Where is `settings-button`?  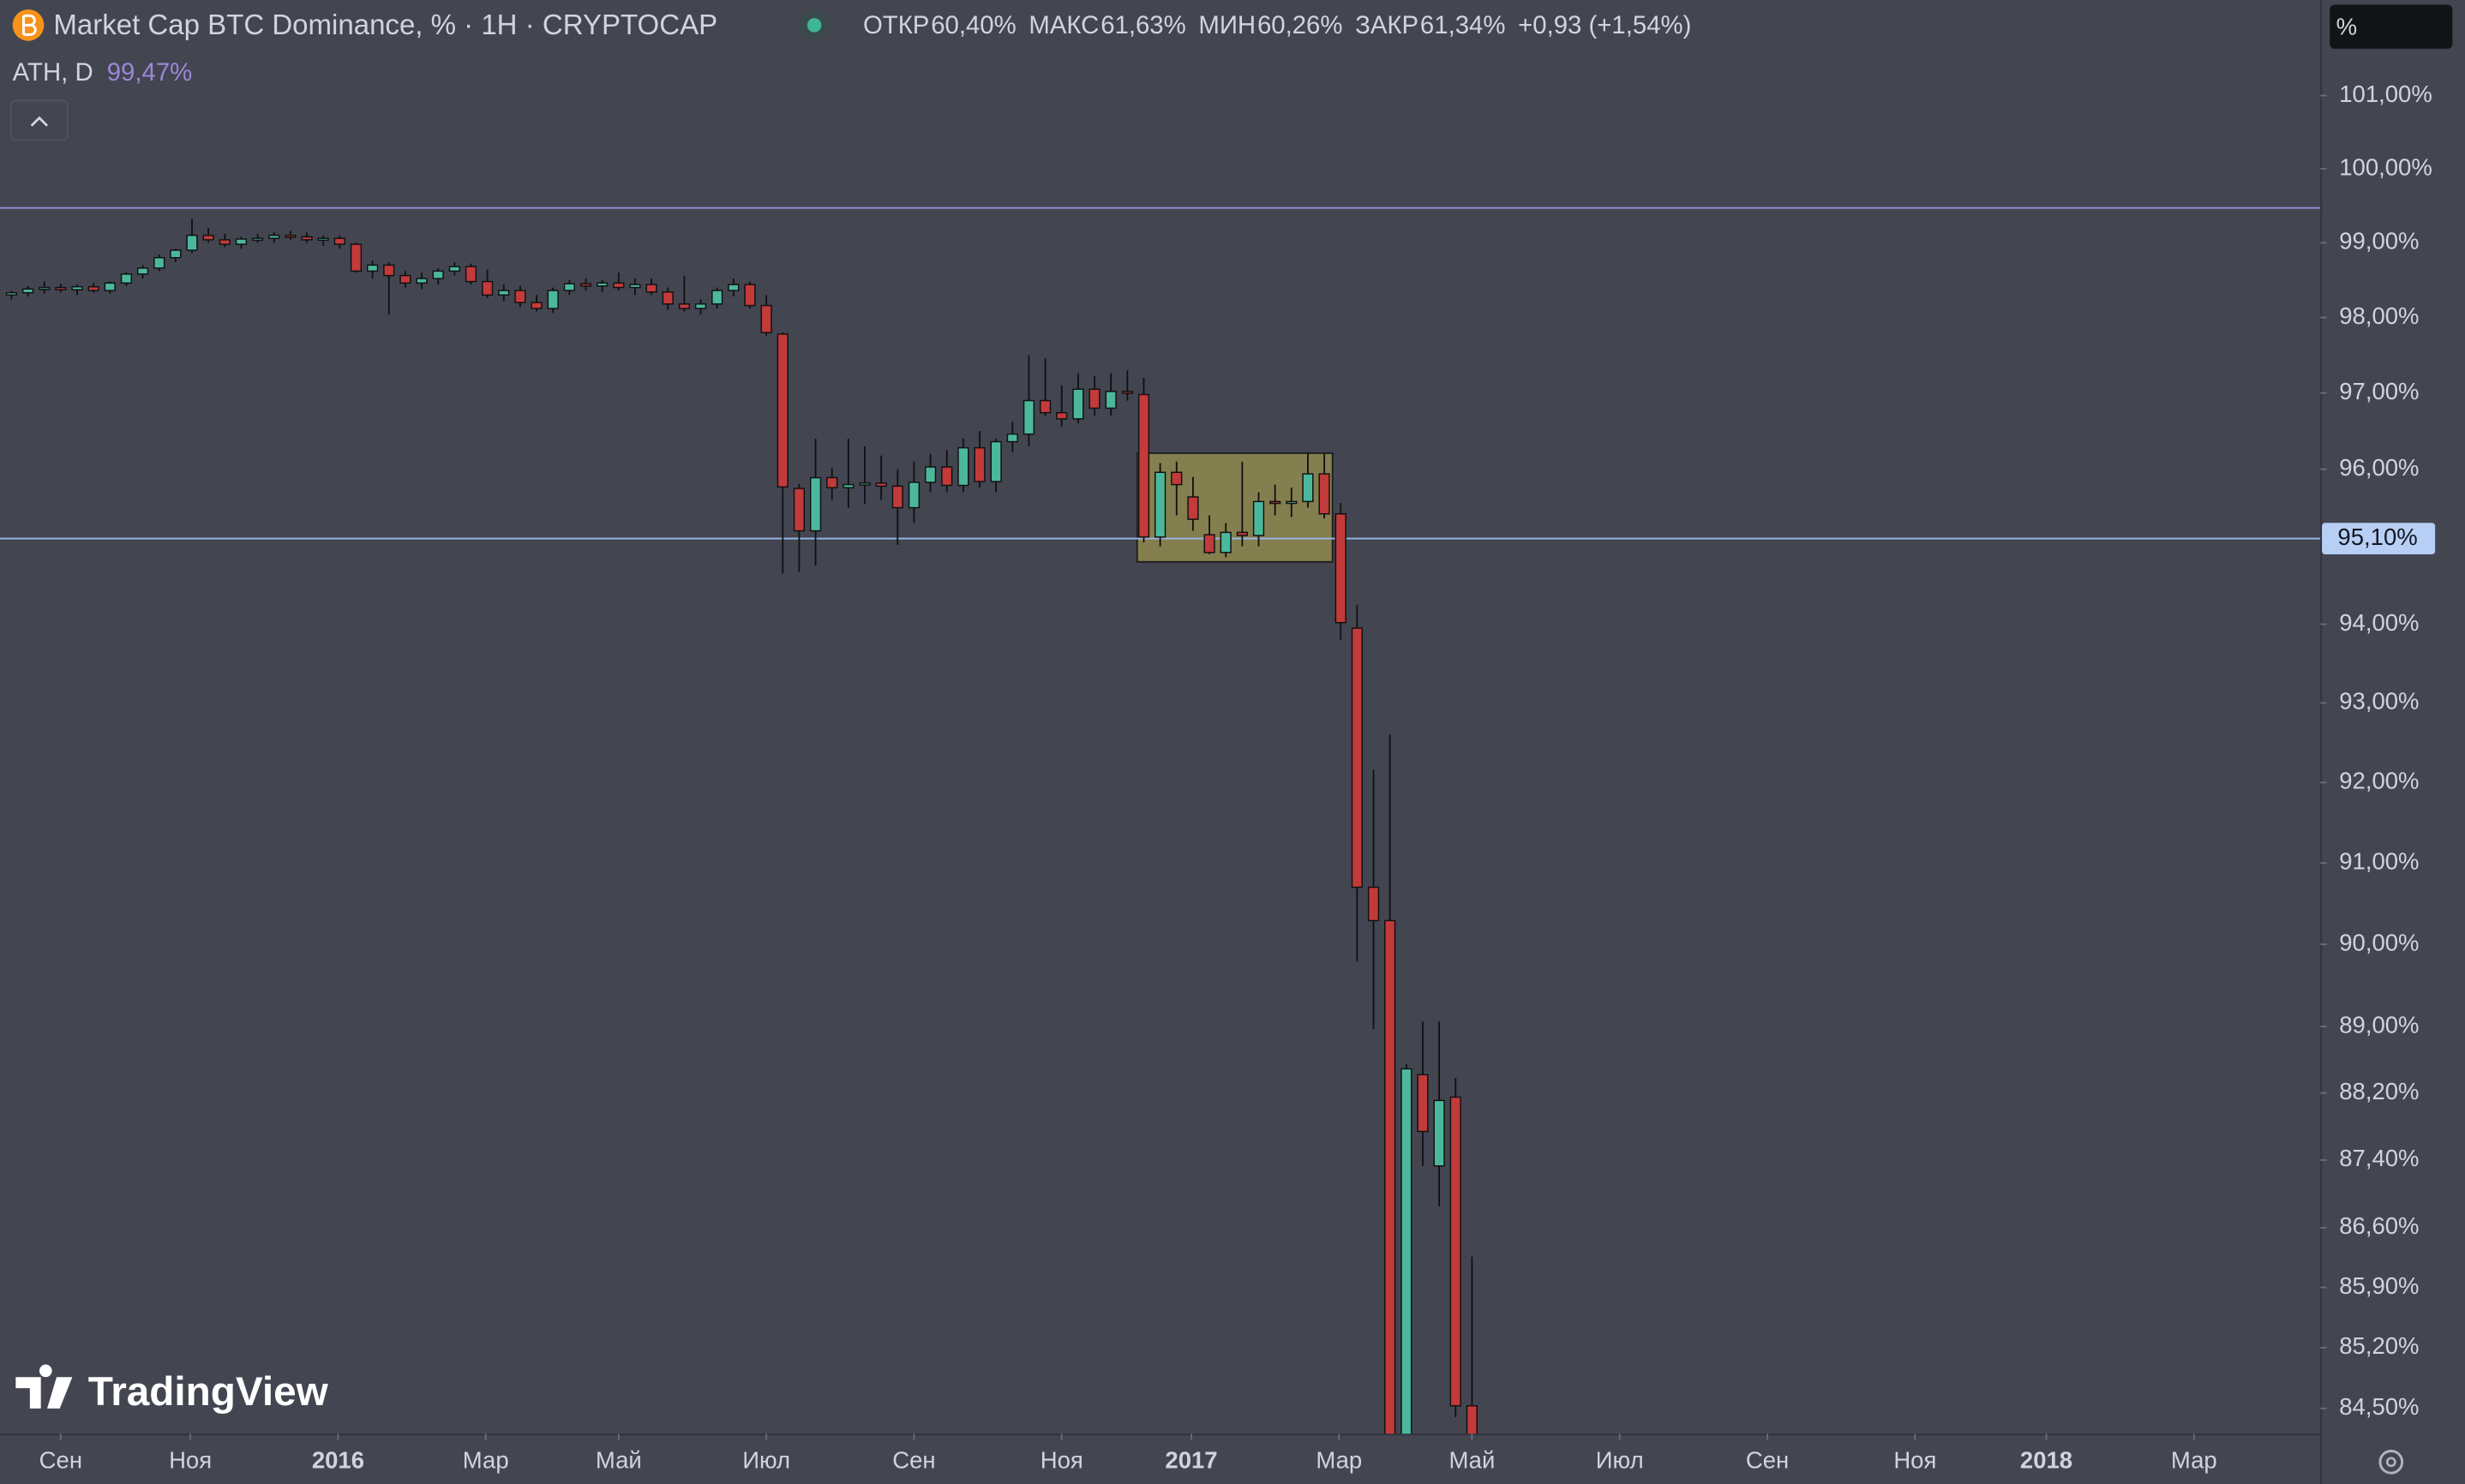 settings-button is located at coordinates (2391, 1462).